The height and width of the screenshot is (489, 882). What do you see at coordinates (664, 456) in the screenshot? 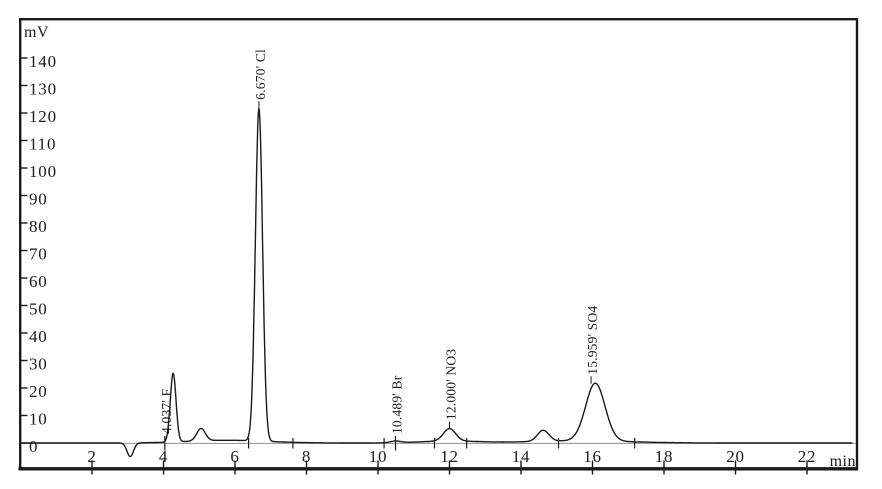
I see `x-tick-label: 18` at bounding box center [664, 456].